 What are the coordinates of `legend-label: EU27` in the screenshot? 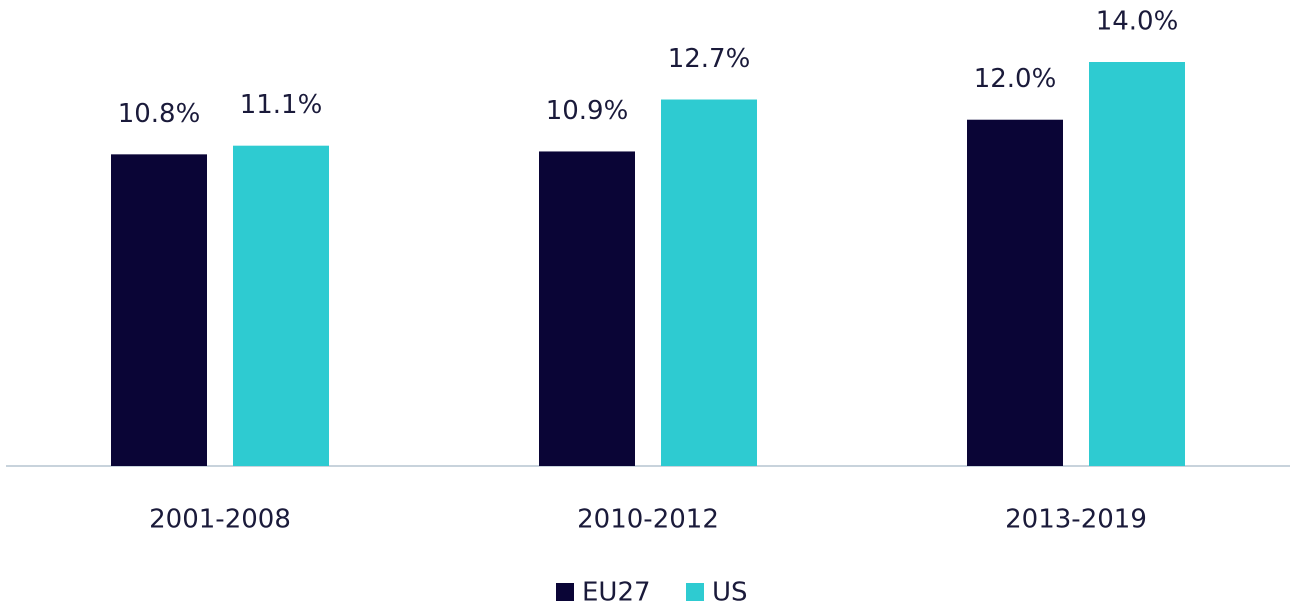 It's located at (616, 592).